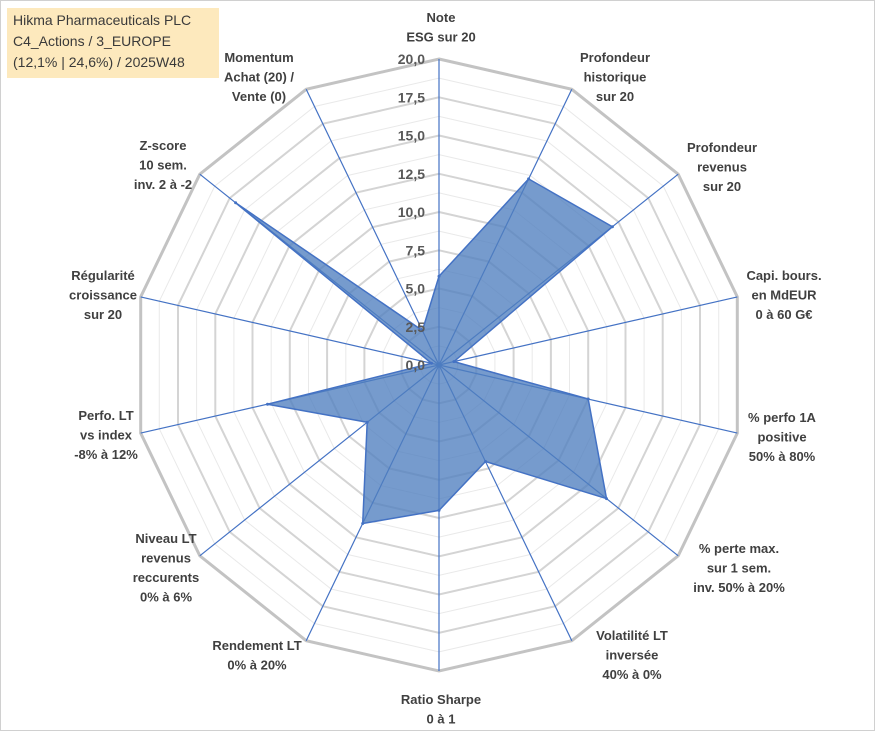 Image resolution: width=875 pixels, height=731 pixels. Describe the element at coordinates (739, 548) in the screenshot. I see `axis-label-6-line-1: % perte max.` at that location.